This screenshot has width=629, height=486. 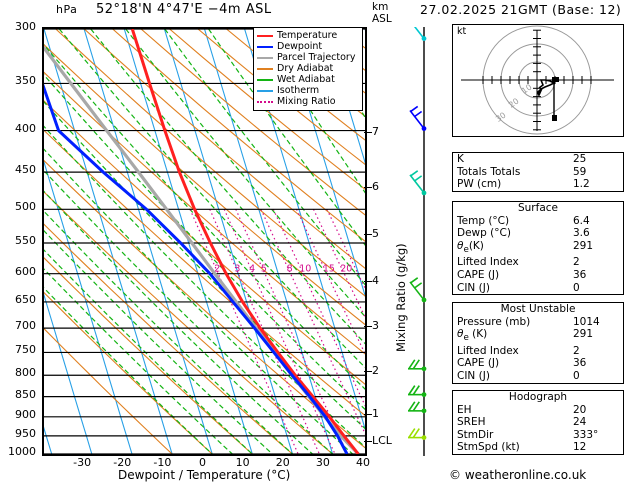 I want to click on altitude-unit-label-asl: ASL, so click(x=382, y=19).